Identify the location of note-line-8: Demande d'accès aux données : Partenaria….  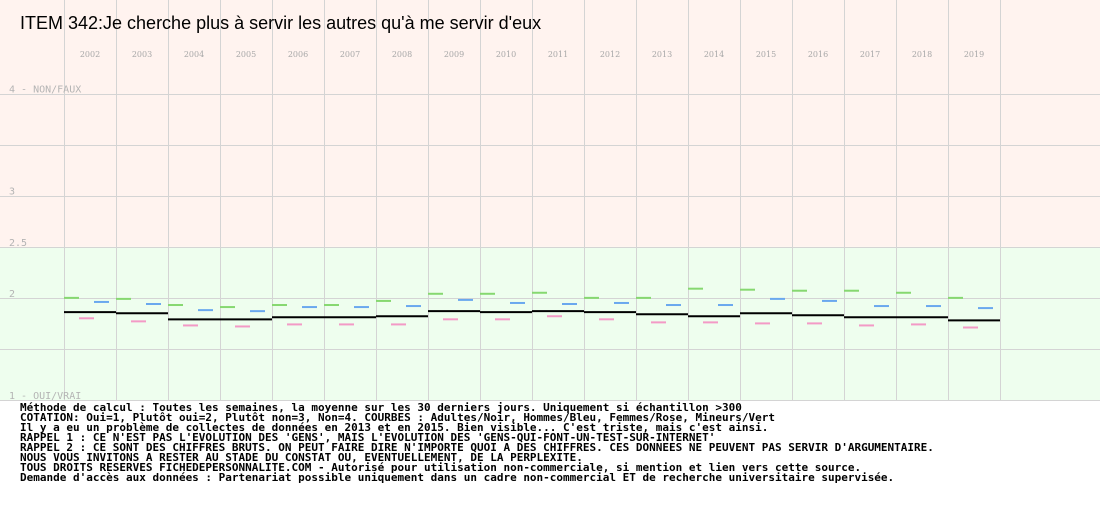
(457, 477).